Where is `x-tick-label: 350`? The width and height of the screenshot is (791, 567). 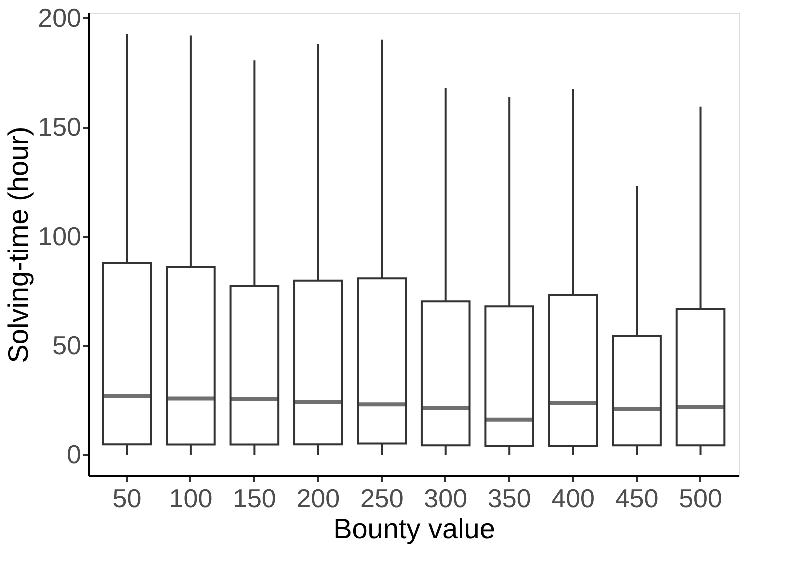 x-tick-label: 350 is located at coordinates (510, 499).